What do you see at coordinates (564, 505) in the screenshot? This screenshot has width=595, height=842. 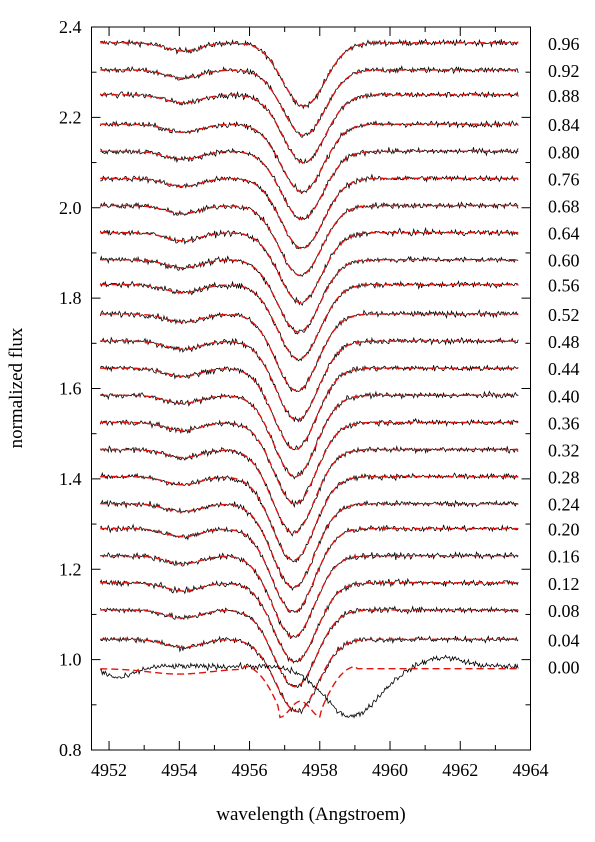 I see `phase-label: 0.24` at bounding box center [564, 505].